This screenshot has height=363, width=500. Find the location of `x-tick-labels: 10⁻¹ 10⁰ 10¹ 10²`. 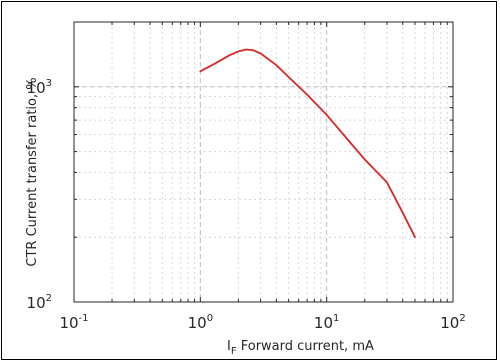

x-tick-labels: 10⁻¹ 10⁰ 10¹ 10² is located at coordinates (262, 322).